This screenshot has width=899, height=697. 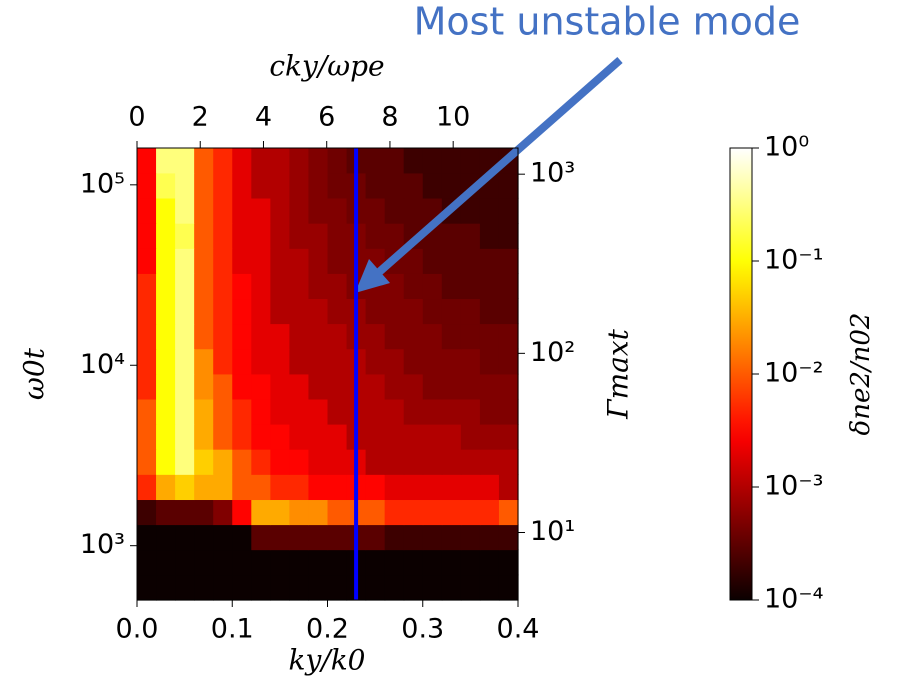 I want to click on x-tick-label: 0.1, so click(x=232, y=629).